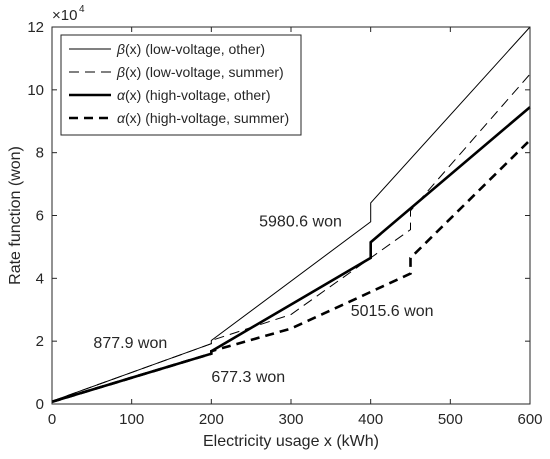 The image size is (550, 459). What do you see at coordinates (52, 419) in the screenshot?
I see `x-tick-label: 0` at bounding box center [52, 419].